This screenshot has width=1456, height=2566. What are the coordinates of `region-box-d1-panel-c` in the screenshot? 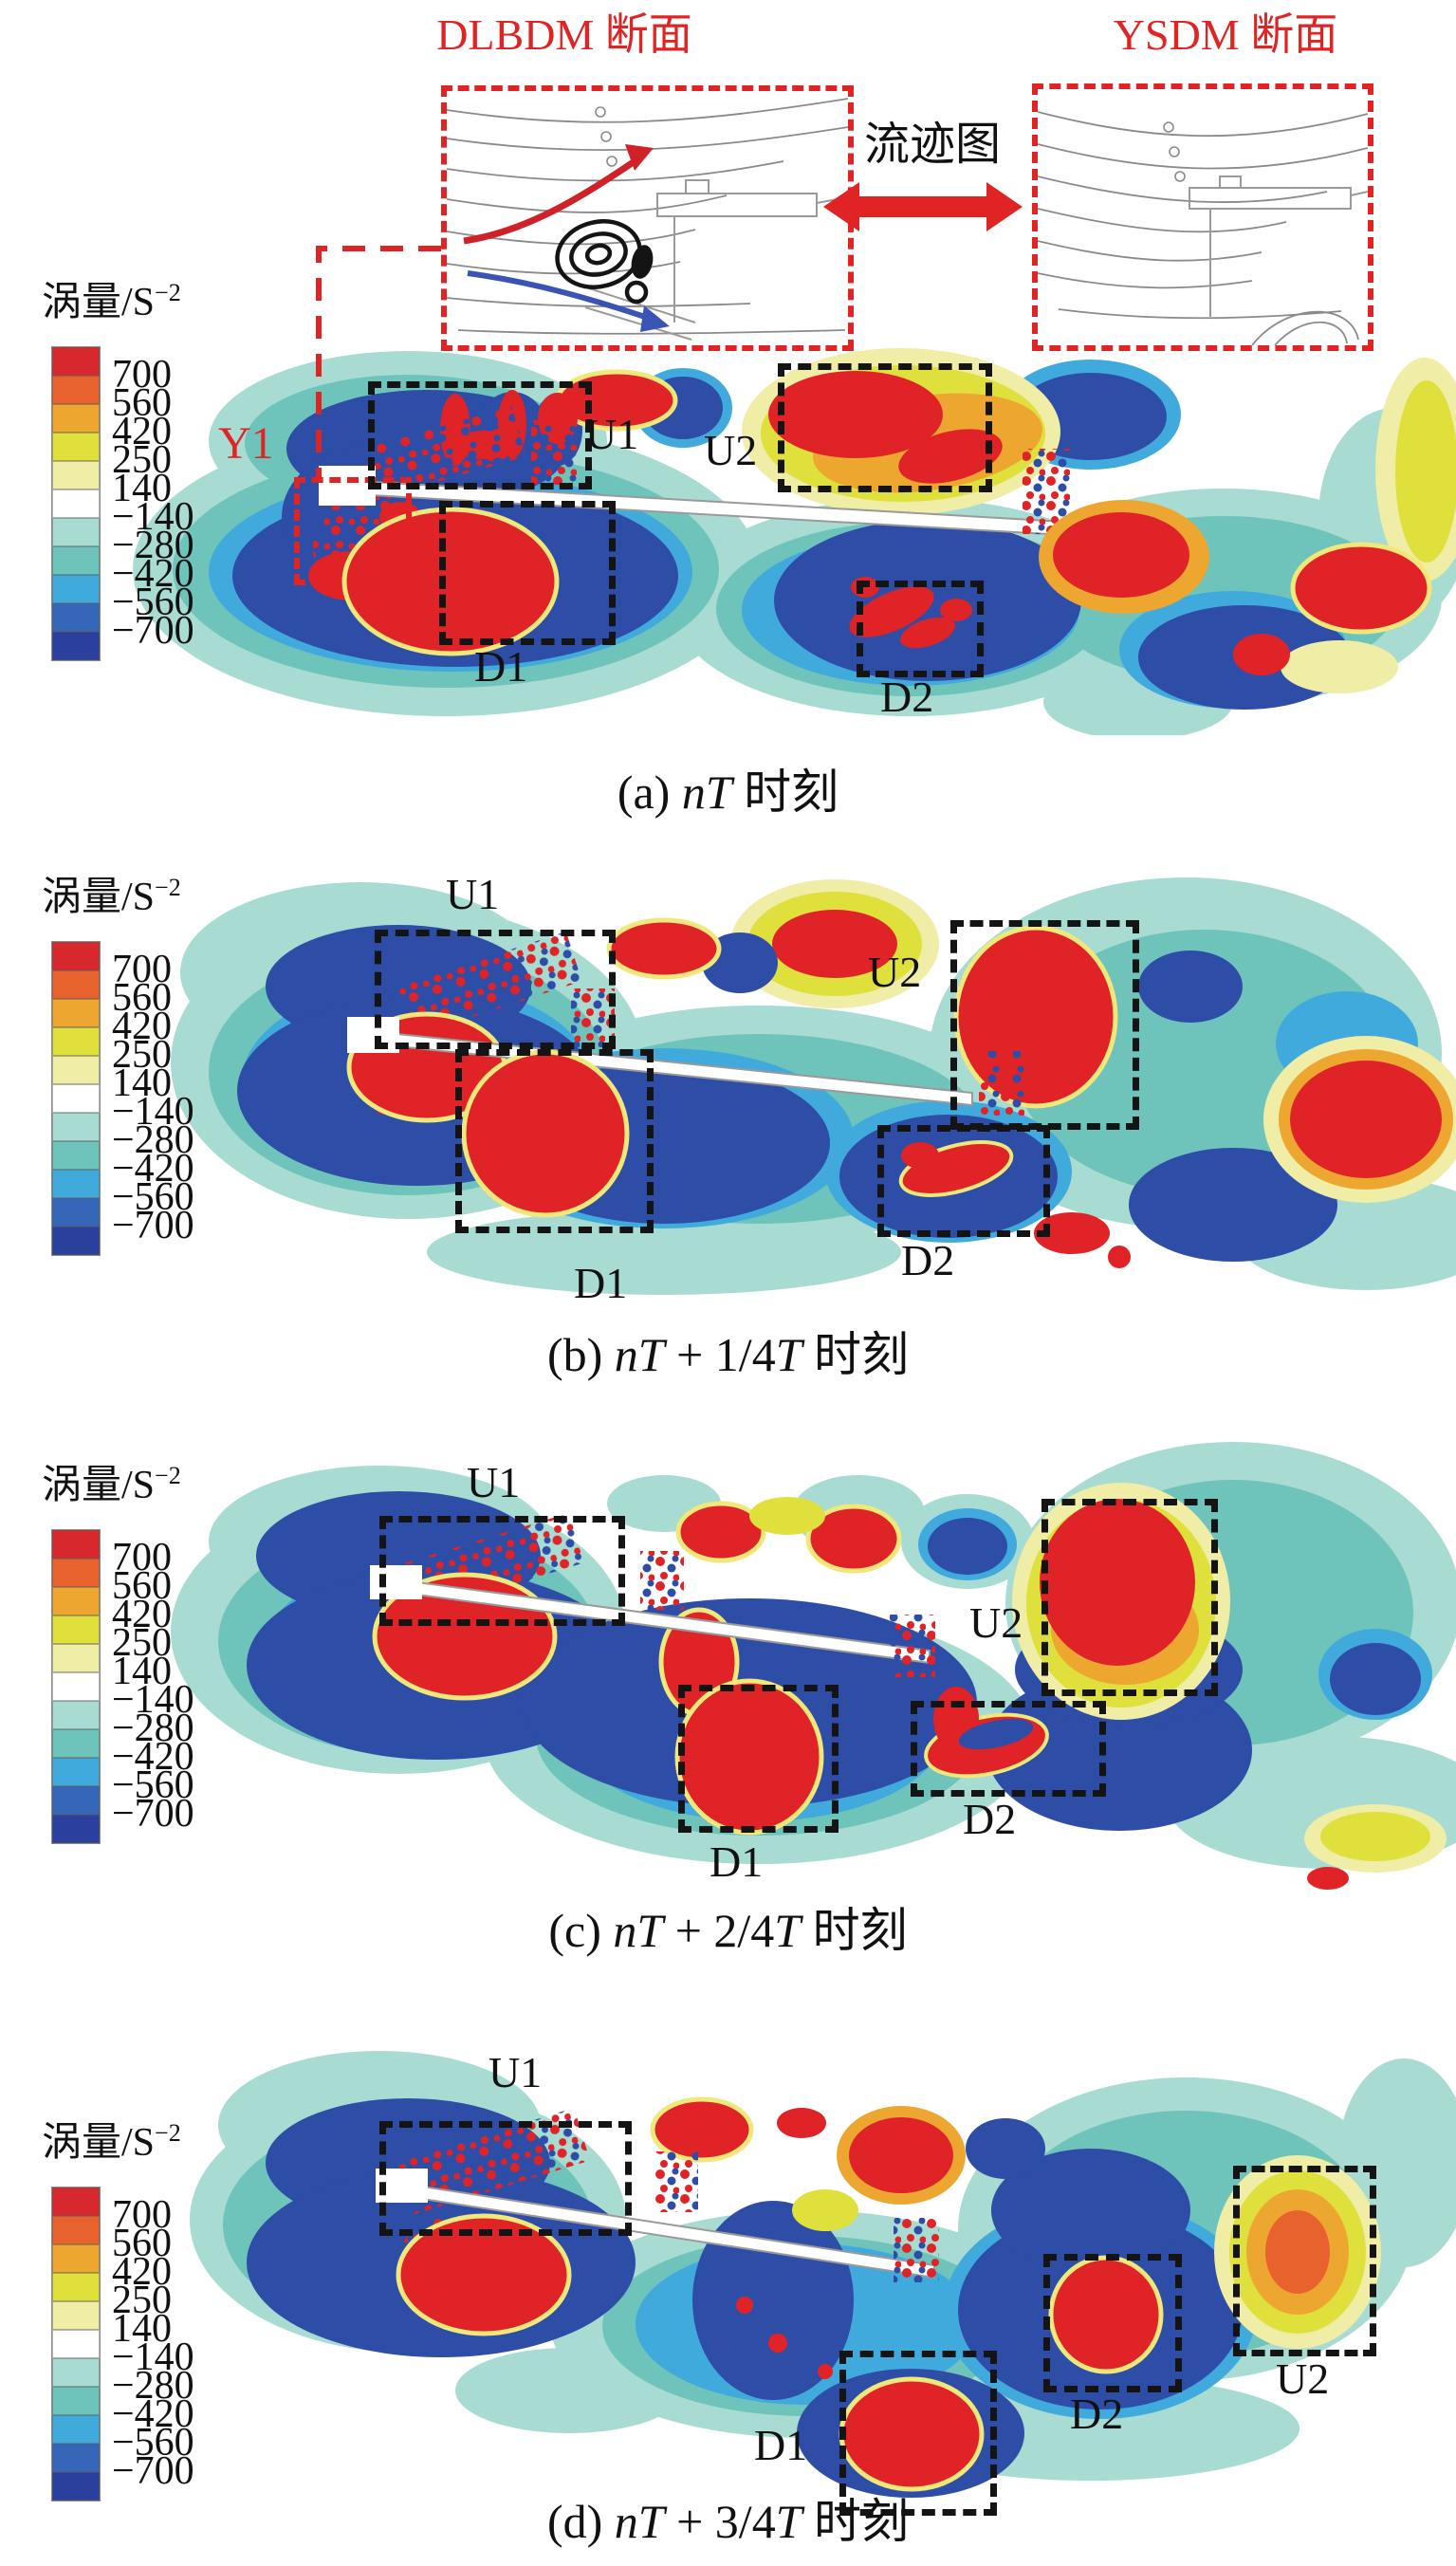 It's located at (758, 1759).